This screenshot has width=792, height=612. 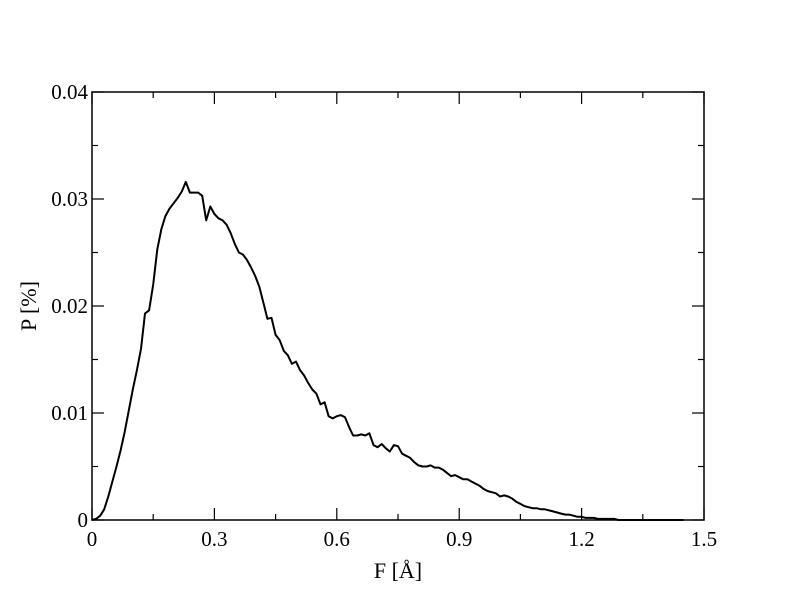 What do you see at coordinates (398, 570) in the screenshot?
I see `x-axis-title: F [Å]` at bounding box center [398, 570].